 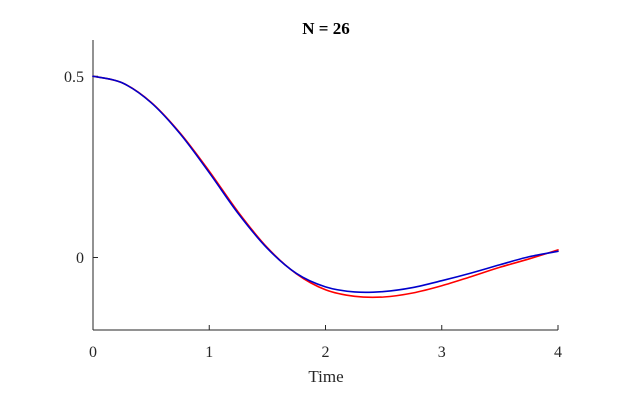 I want to click on chart-title: N = 26, so click(x=325, y=28).